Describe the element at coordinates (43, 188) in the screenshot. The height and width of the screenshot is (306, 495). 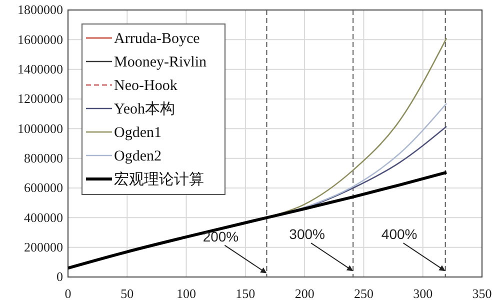
I see `y-tick-label: 600000` at that location.